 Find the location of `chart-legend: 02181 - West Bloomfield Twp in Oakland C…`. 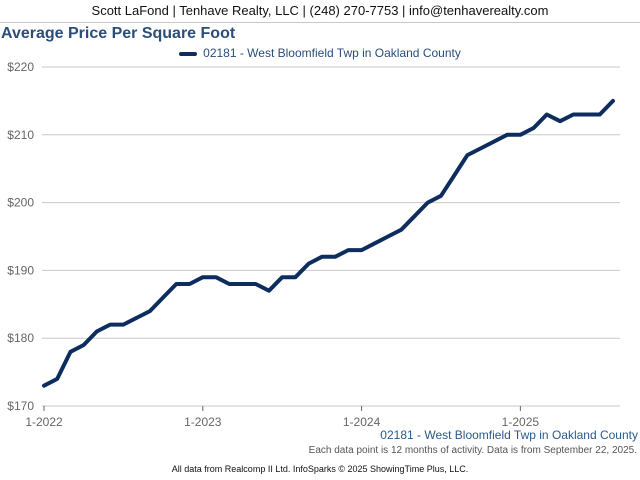

chart-legend: 02181 - West Bloomfield Twp in Oakland C… is located at coordinates (320, 53).